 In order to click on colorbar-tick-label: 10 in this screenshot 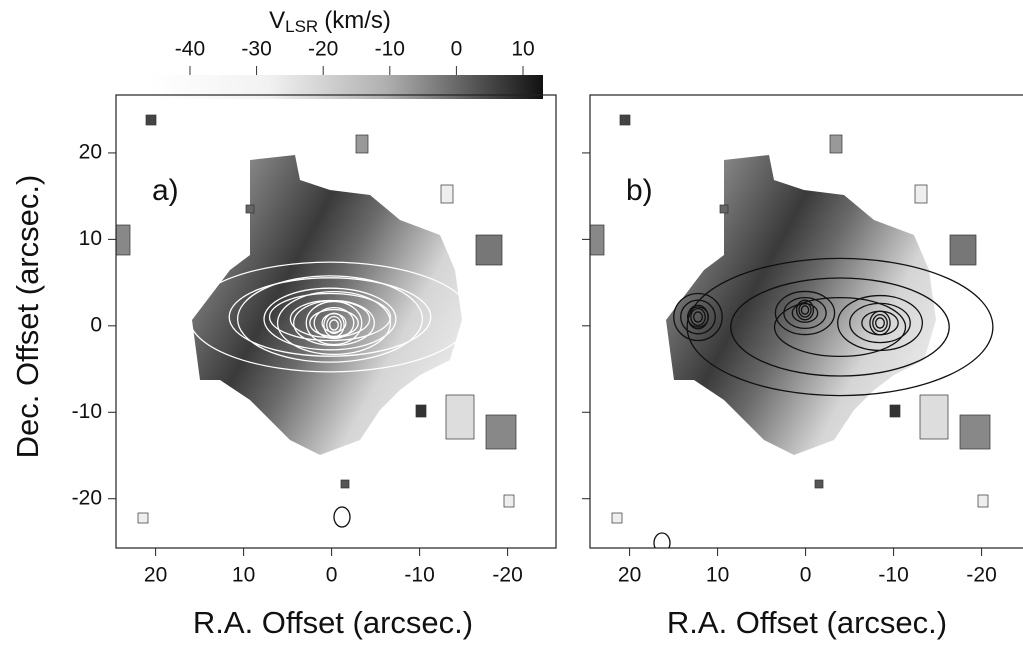, I will do `click(522, 49)`.